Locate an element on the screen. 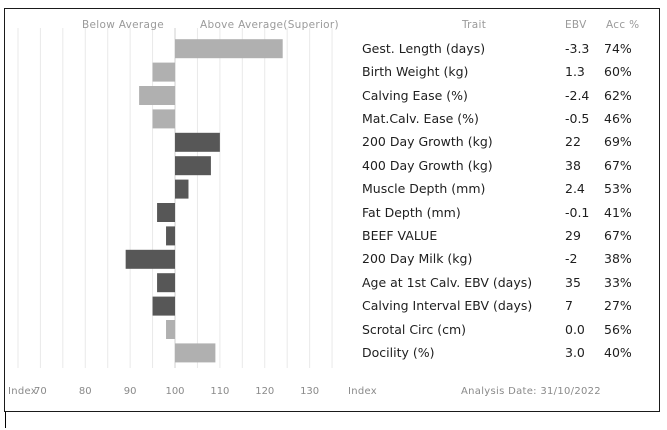  acc-value: 69% is located at coordinates (618, 142).